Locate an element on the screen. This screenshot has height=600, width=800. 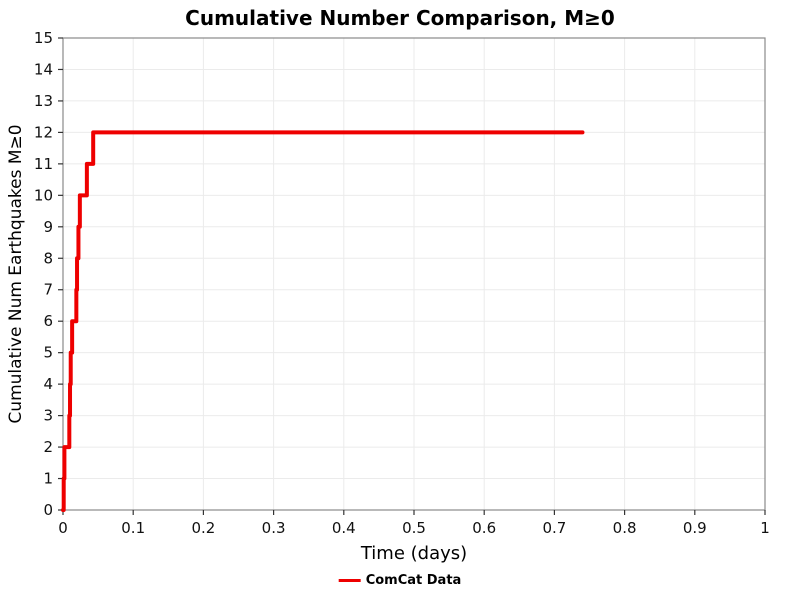
legend: ComCat Data is located at coordinates (400, 580).